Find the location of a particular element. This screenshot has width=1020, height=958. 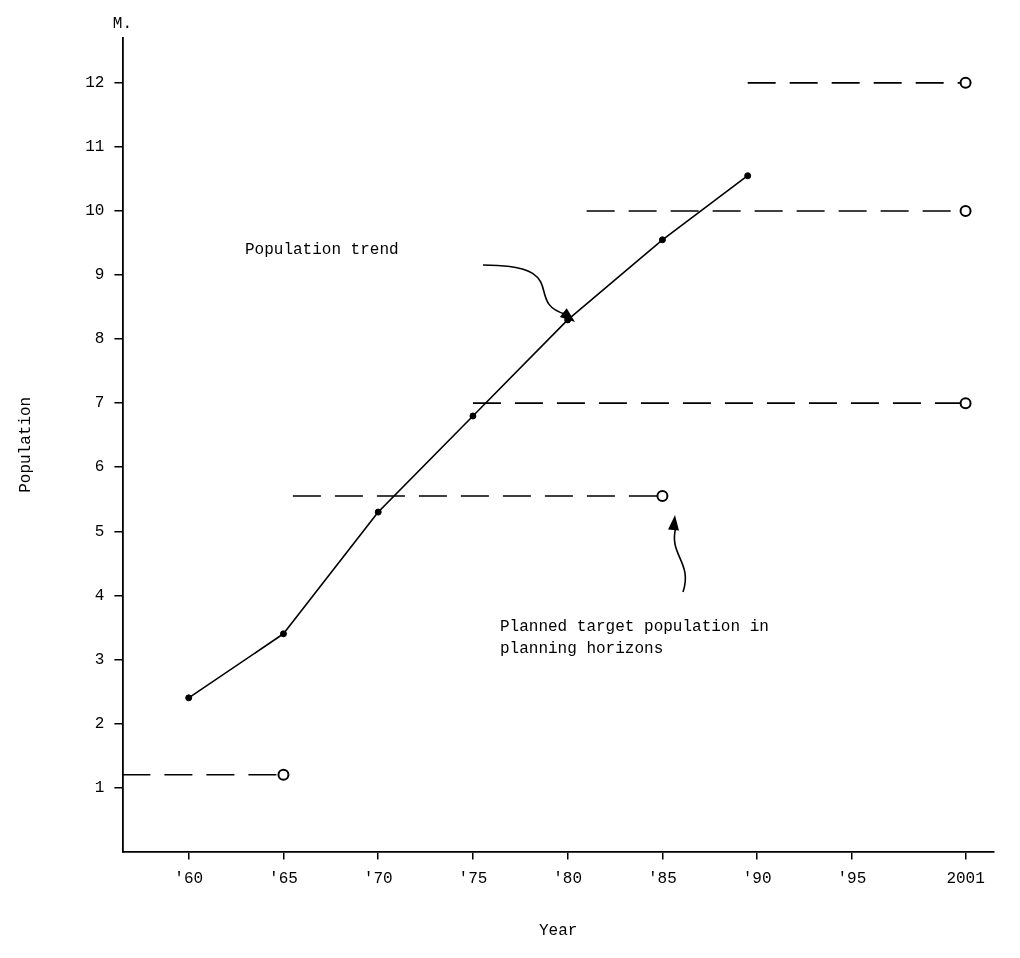

y-tick-label: 6 is located at coordinates (99, 467).